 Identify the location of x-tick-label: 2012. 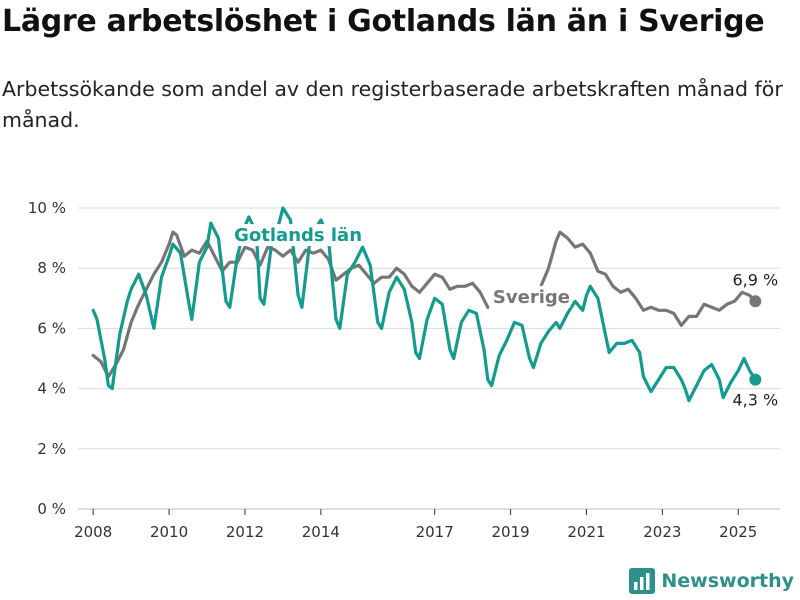
(245, 532).